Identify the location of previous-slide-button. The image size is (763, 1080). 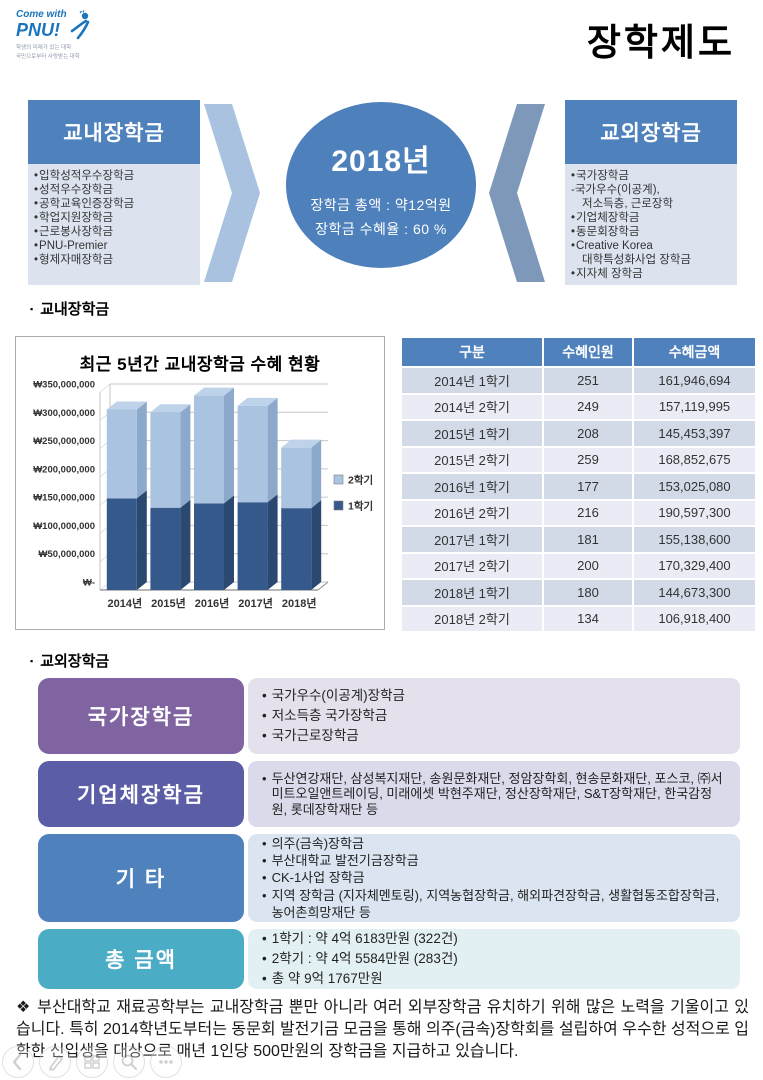
(18, 1062).